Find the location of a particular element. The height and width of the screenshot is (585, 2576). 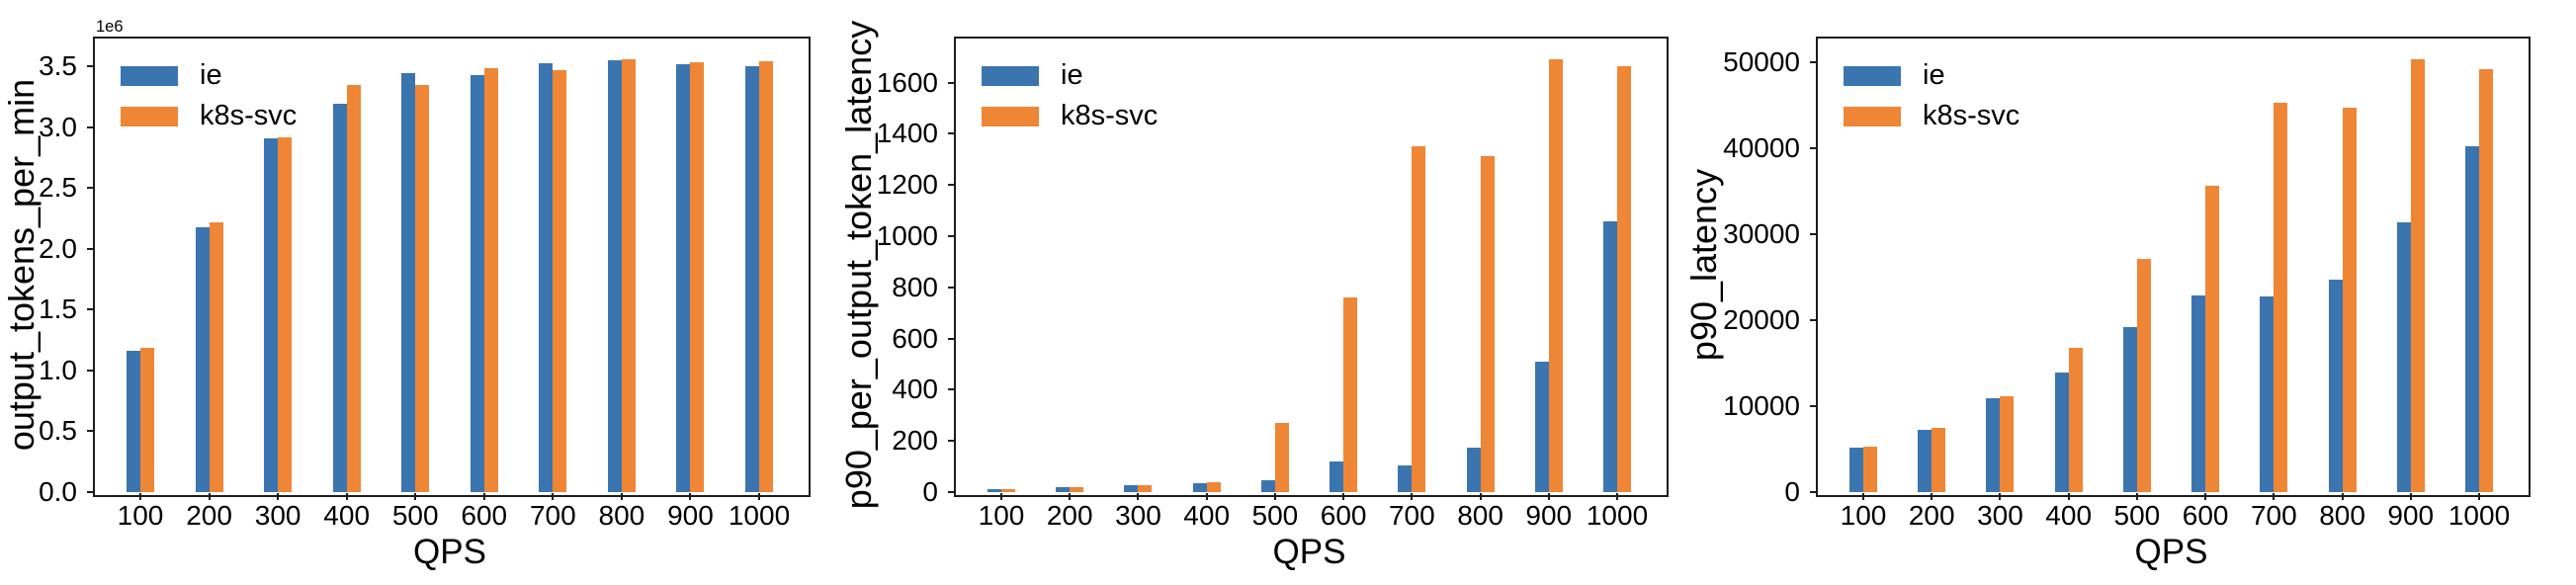

legend-label-k8s-svc: k8s-svc is located at coordinates (1971, 115).